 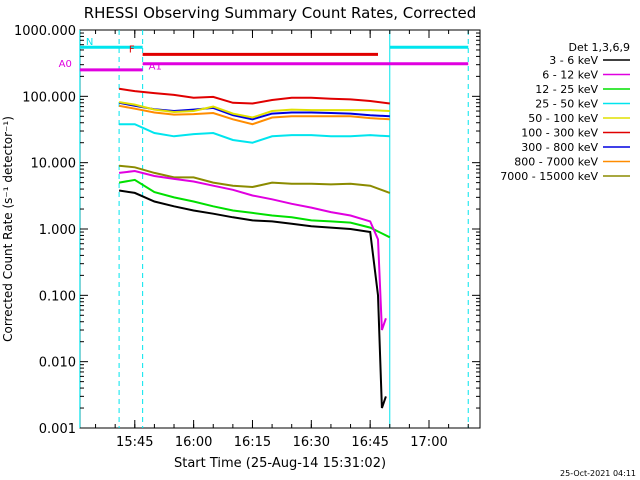 What do you see at coordinates (89, 42) in the screenshot?
I see `flag-label: N` at bounding box center [89, 42].